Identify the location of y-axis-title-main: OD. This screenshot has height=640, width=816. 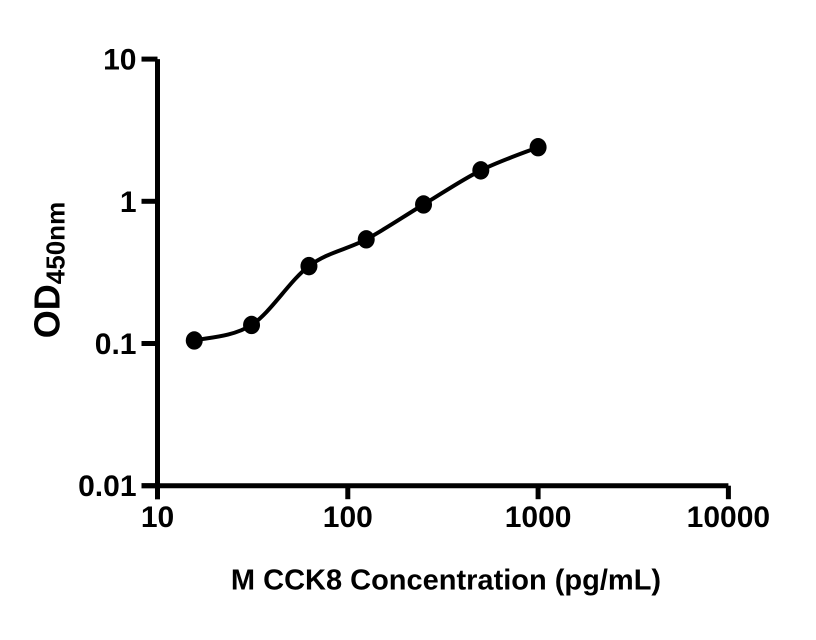
(47, 311).